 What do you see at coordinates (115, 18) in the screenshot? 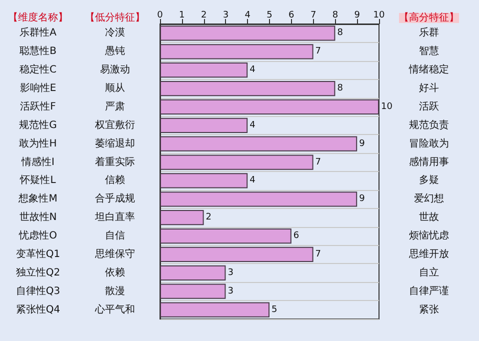
I see `text: 【低分特征】` at bounding box center [115, 18].